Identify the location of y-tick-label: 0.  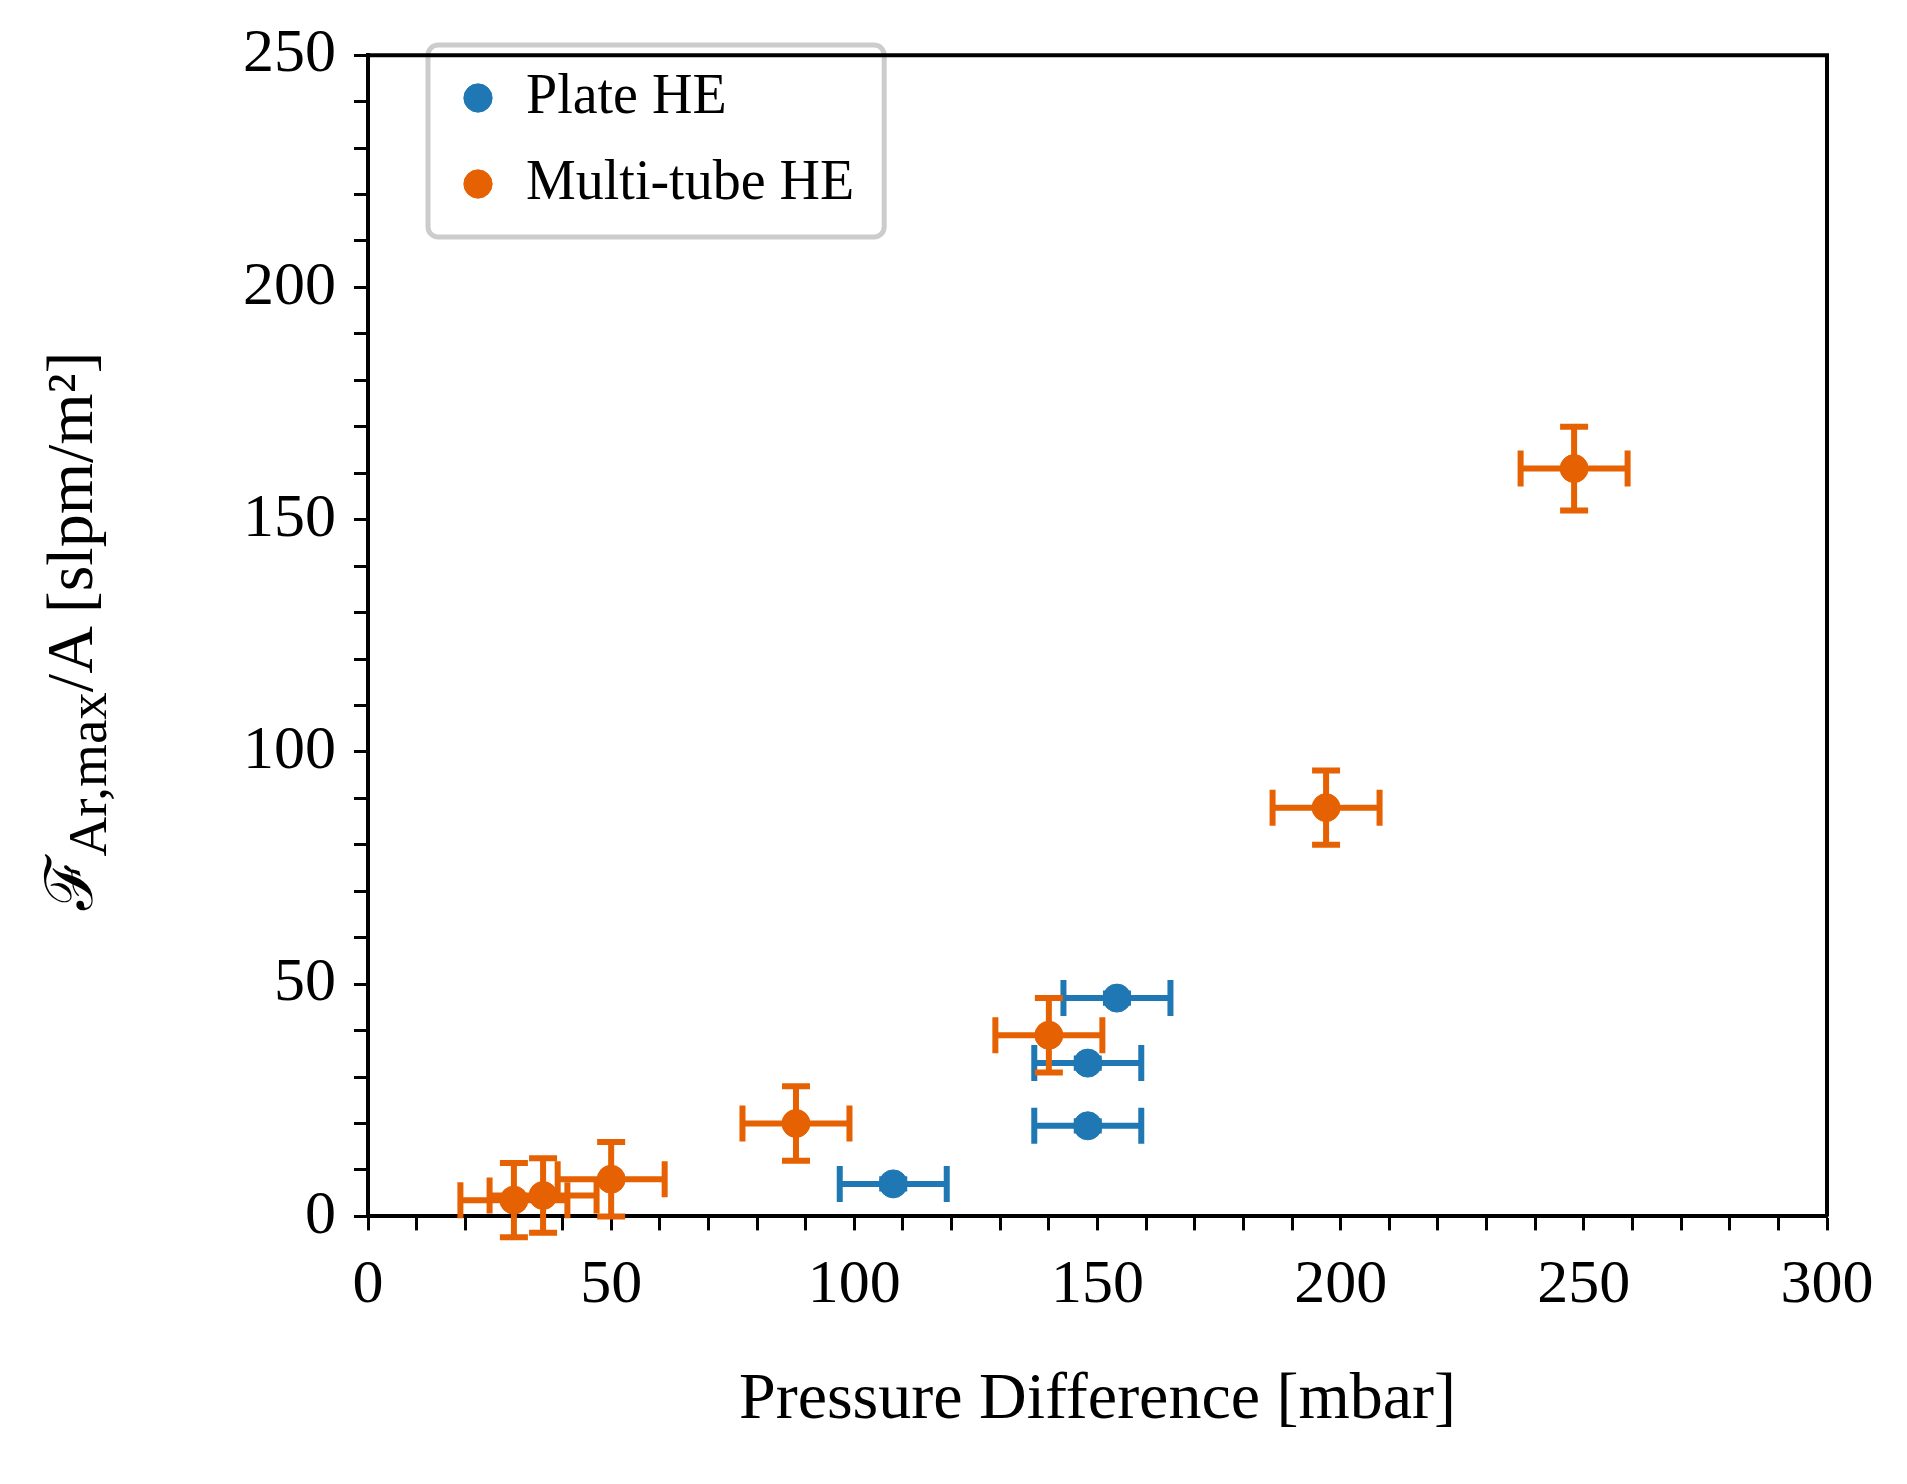
(320, 1211).